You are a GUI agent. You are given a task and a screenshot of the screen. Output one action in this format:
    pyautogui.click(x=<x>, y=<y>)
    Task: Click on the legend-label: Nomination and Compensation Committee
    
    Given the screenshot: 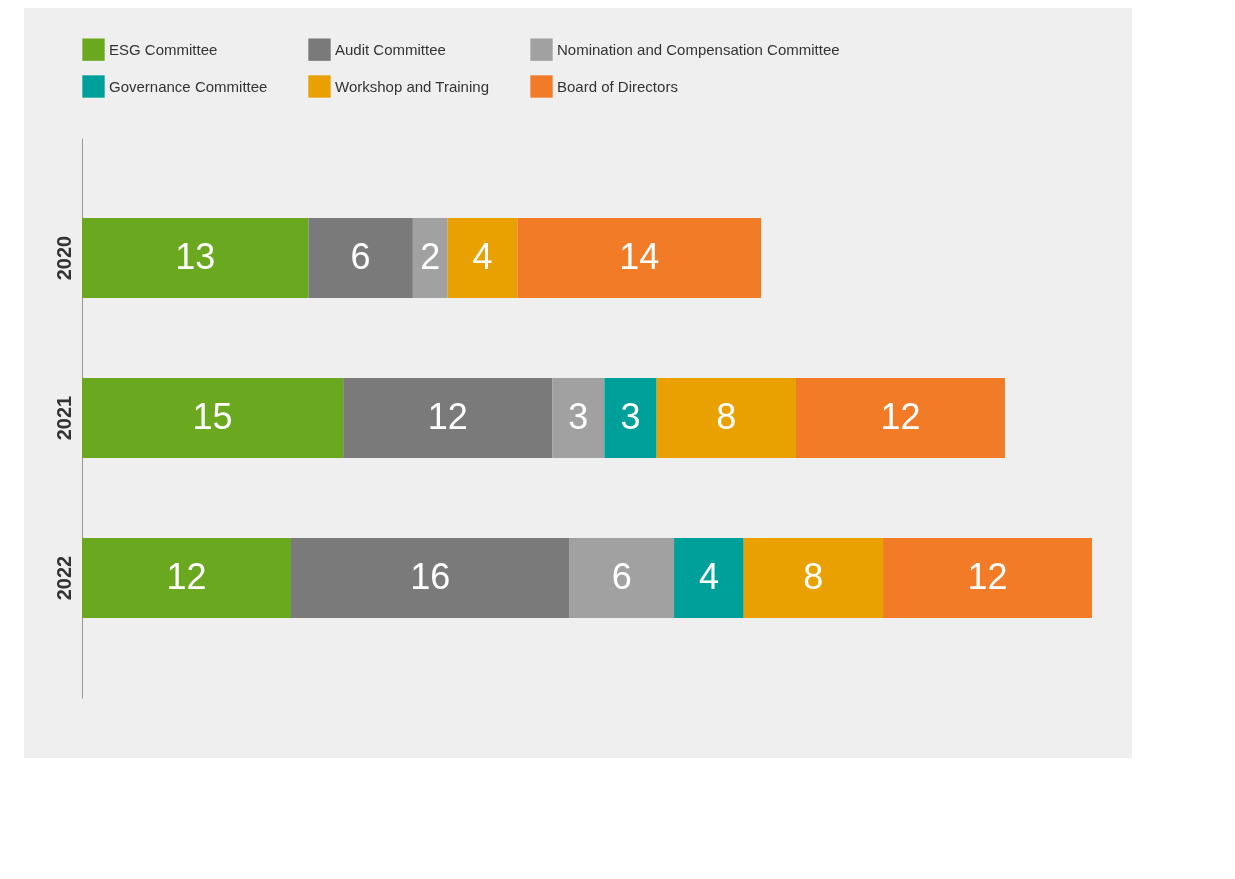 What is the action you would take?
    pyautogui.click(x=698, y=49)
    